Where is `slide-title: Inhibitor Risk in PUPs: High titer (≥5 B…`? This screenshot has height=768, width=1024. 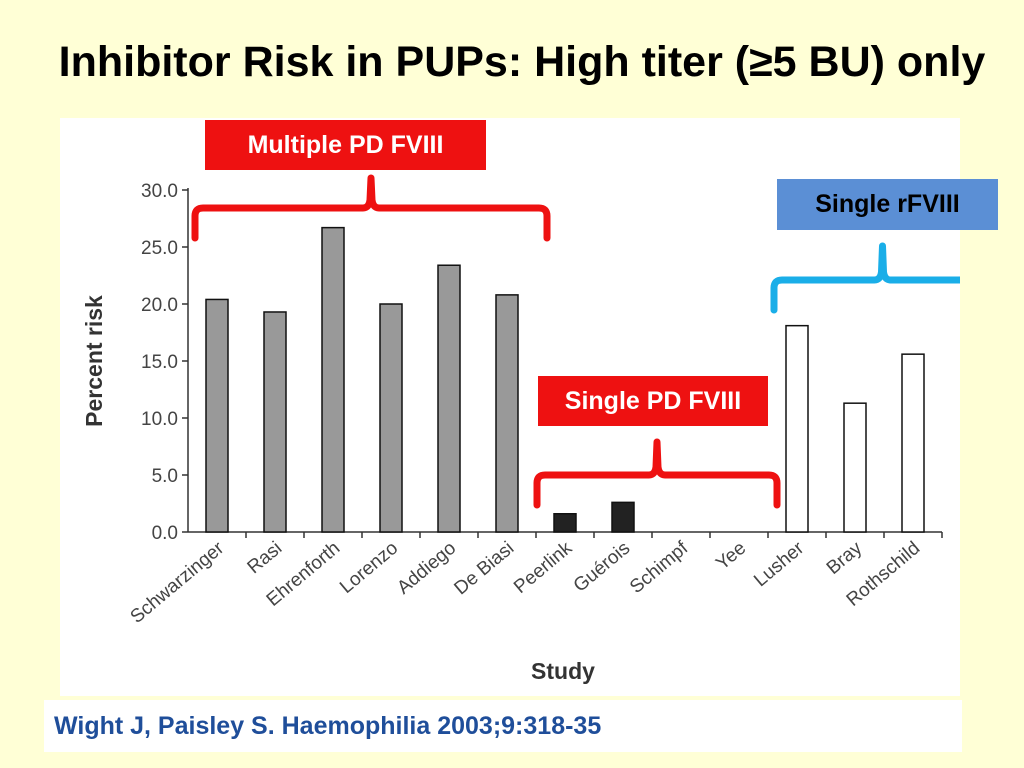 slide-title: Inhibitor Risk in PUPs: High titer (≥5 B… is located at coordinates (522, 62).